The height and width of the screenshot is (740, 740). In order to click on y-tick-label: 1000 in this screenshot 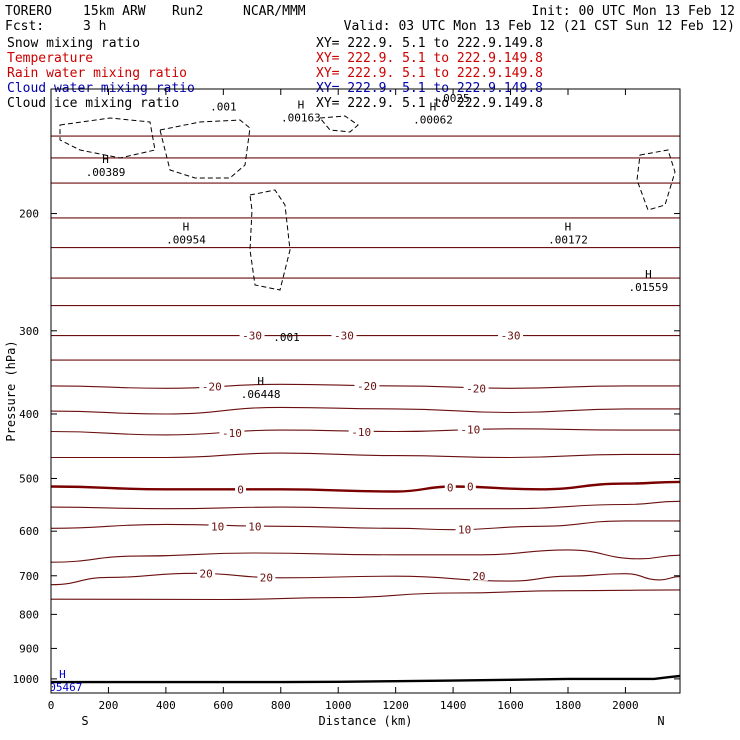, I will do `click(26, 679)`.